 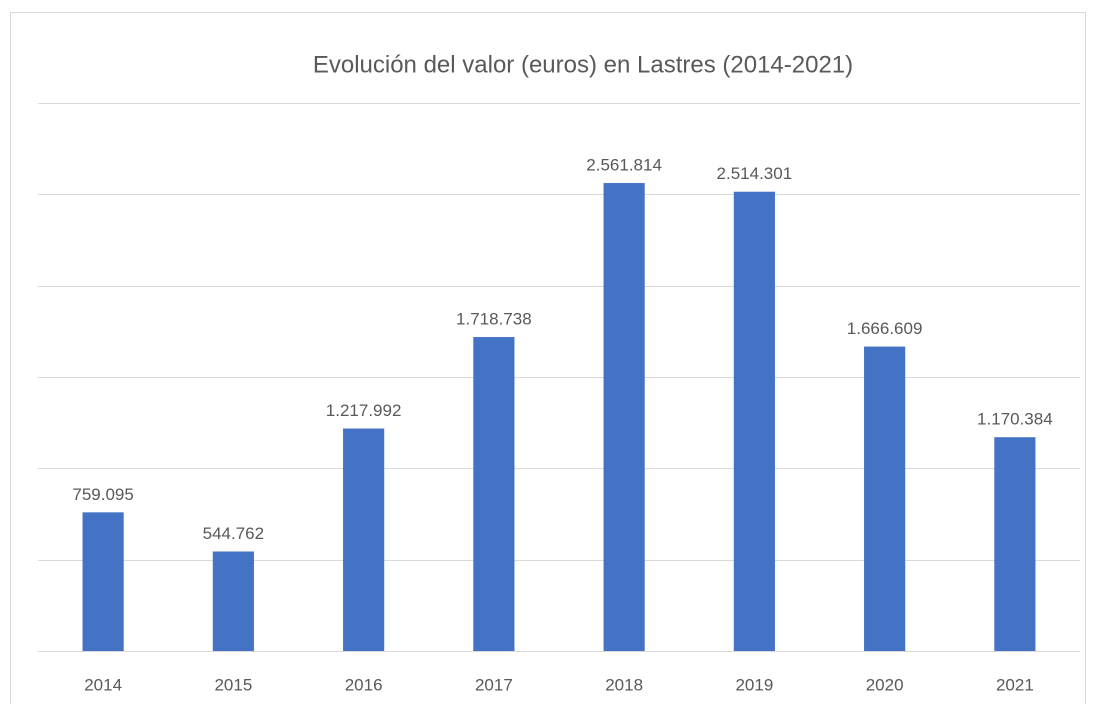 I want to click on x-tick-label: 2015, so click(x=233, y=684).